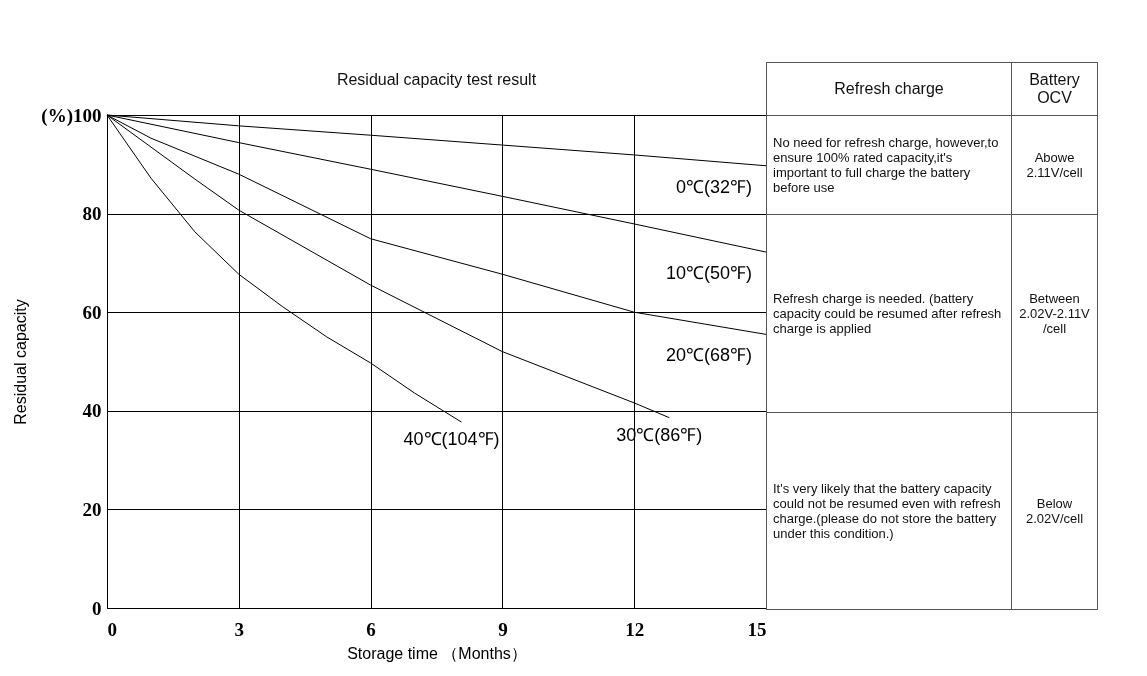 Image resolution: width=1147 pixels, height=676 pixels. I want to click on y-tick-label: (%)100, so click(71, 115).